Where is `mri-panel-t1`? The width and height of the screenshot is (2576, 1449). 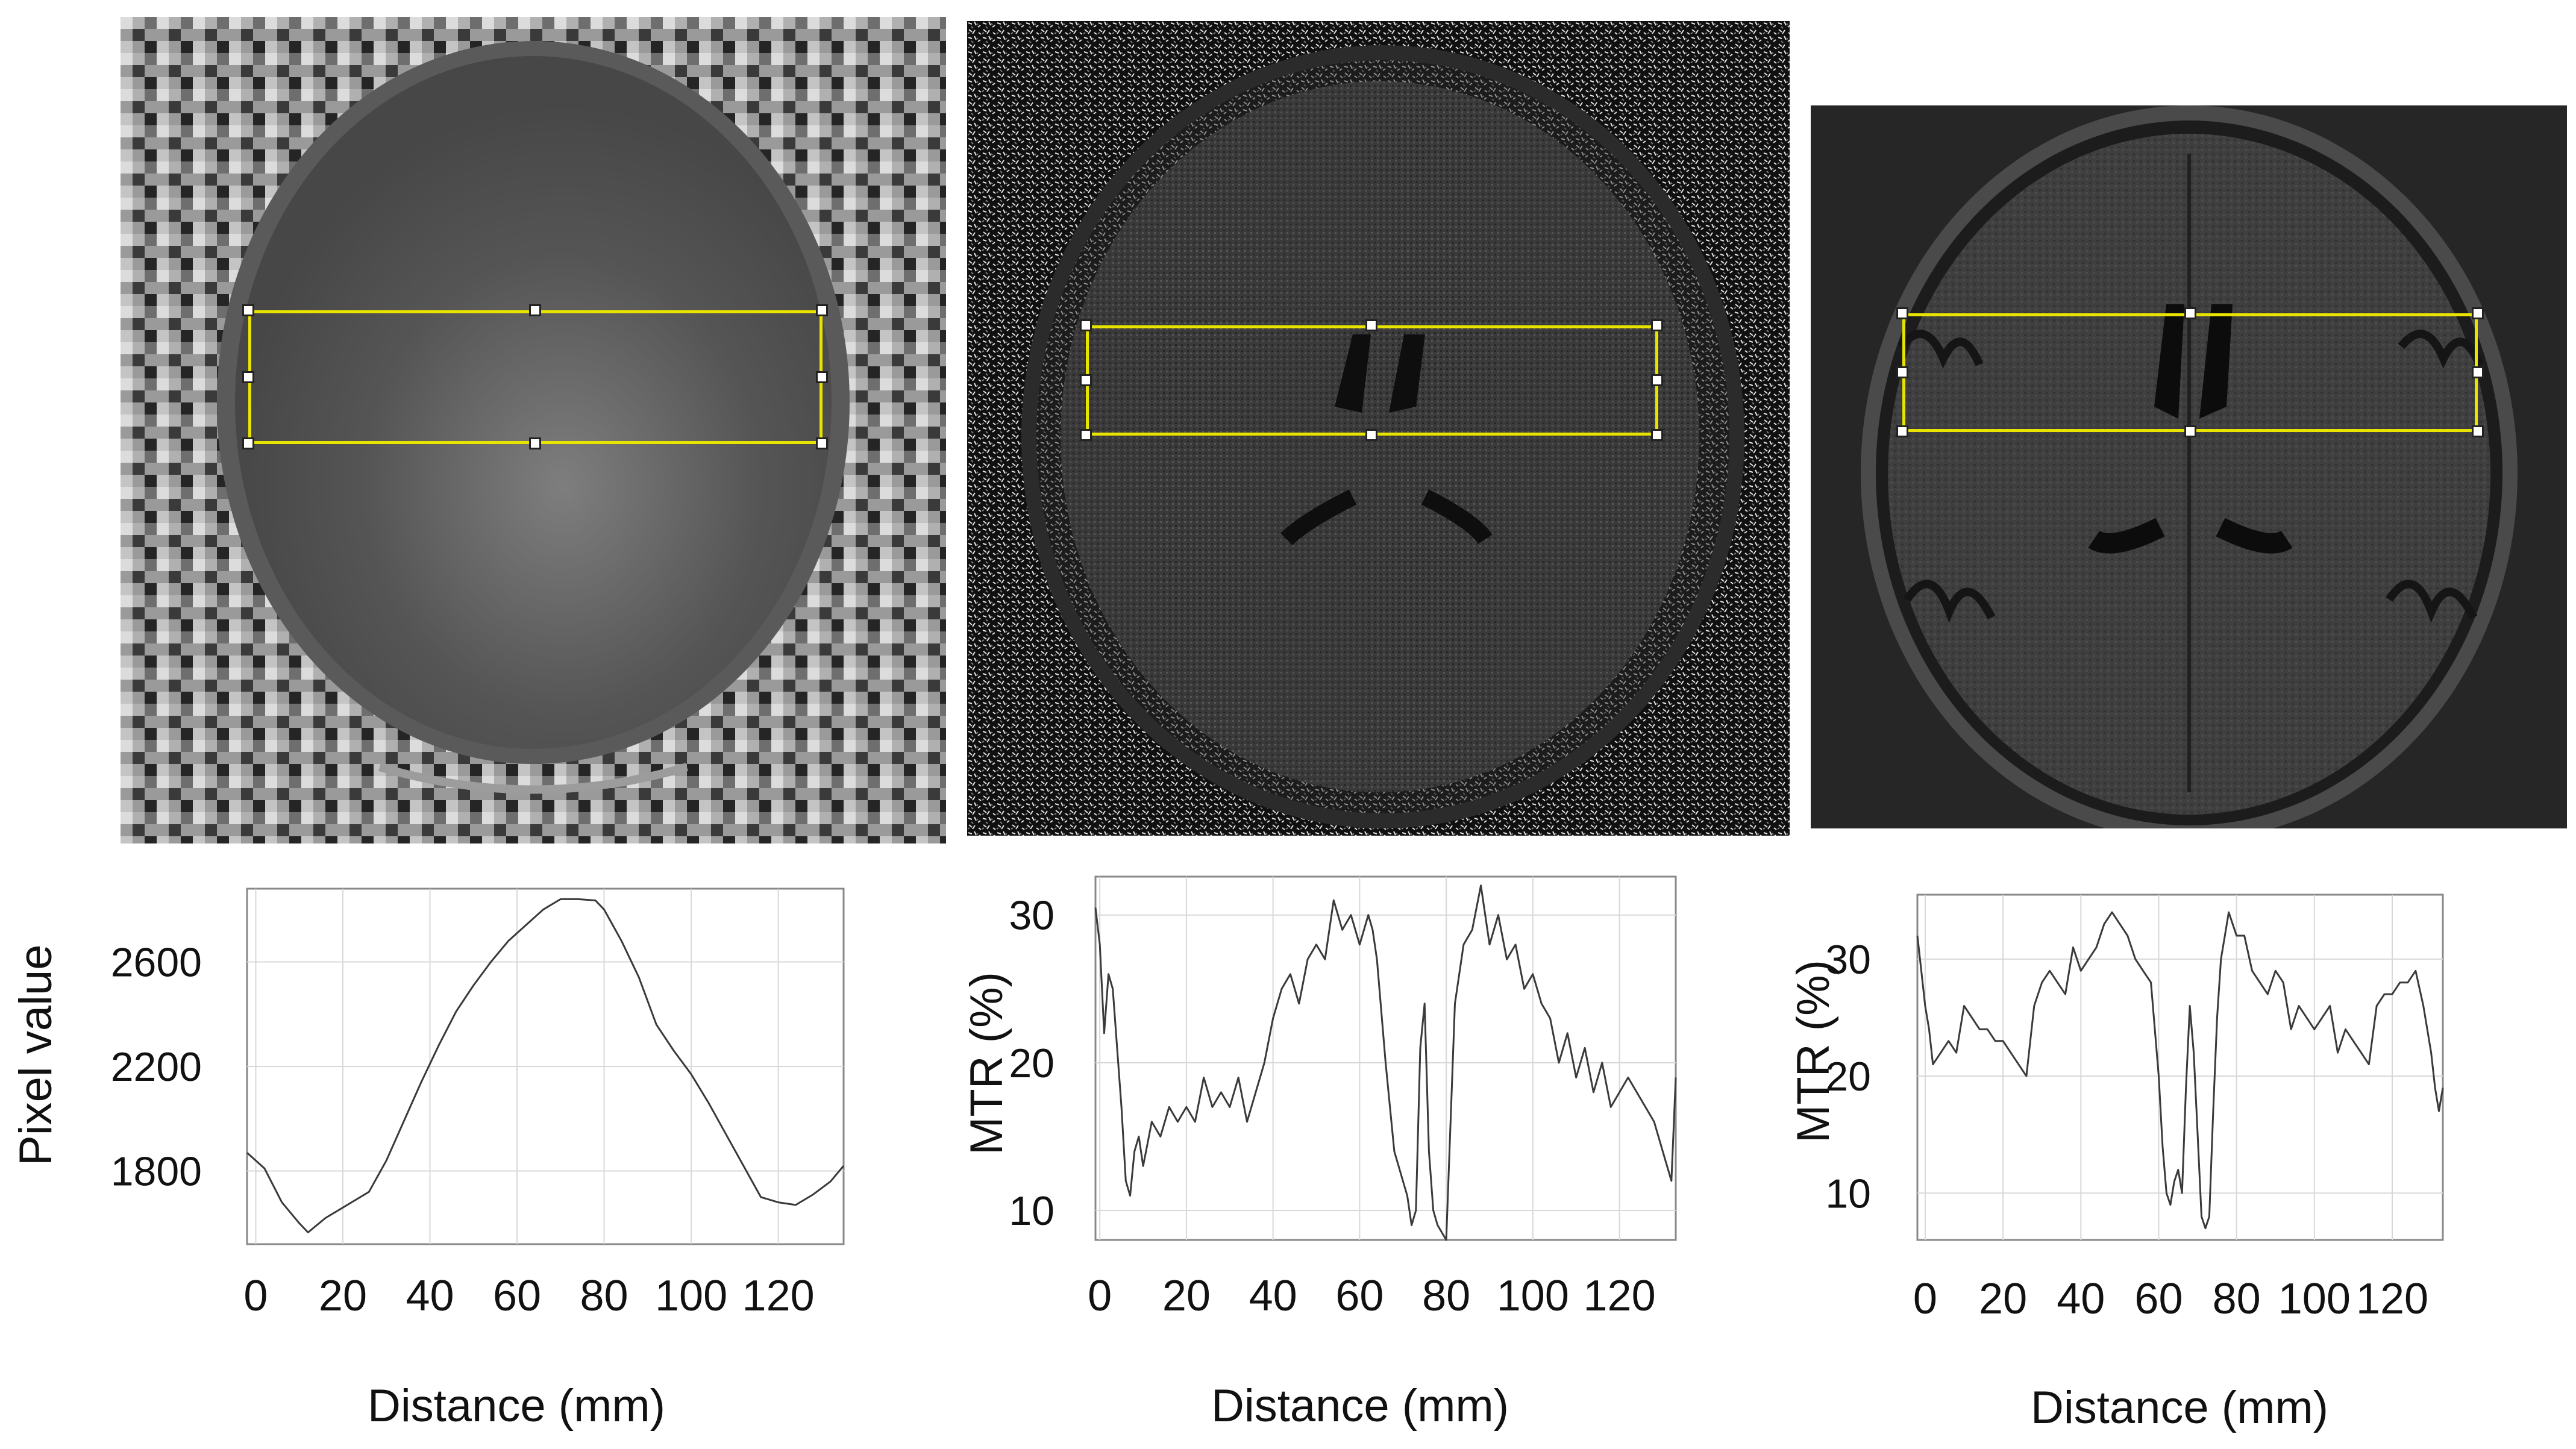
mri-panel-t1 is located at coordinates (2189, 466).